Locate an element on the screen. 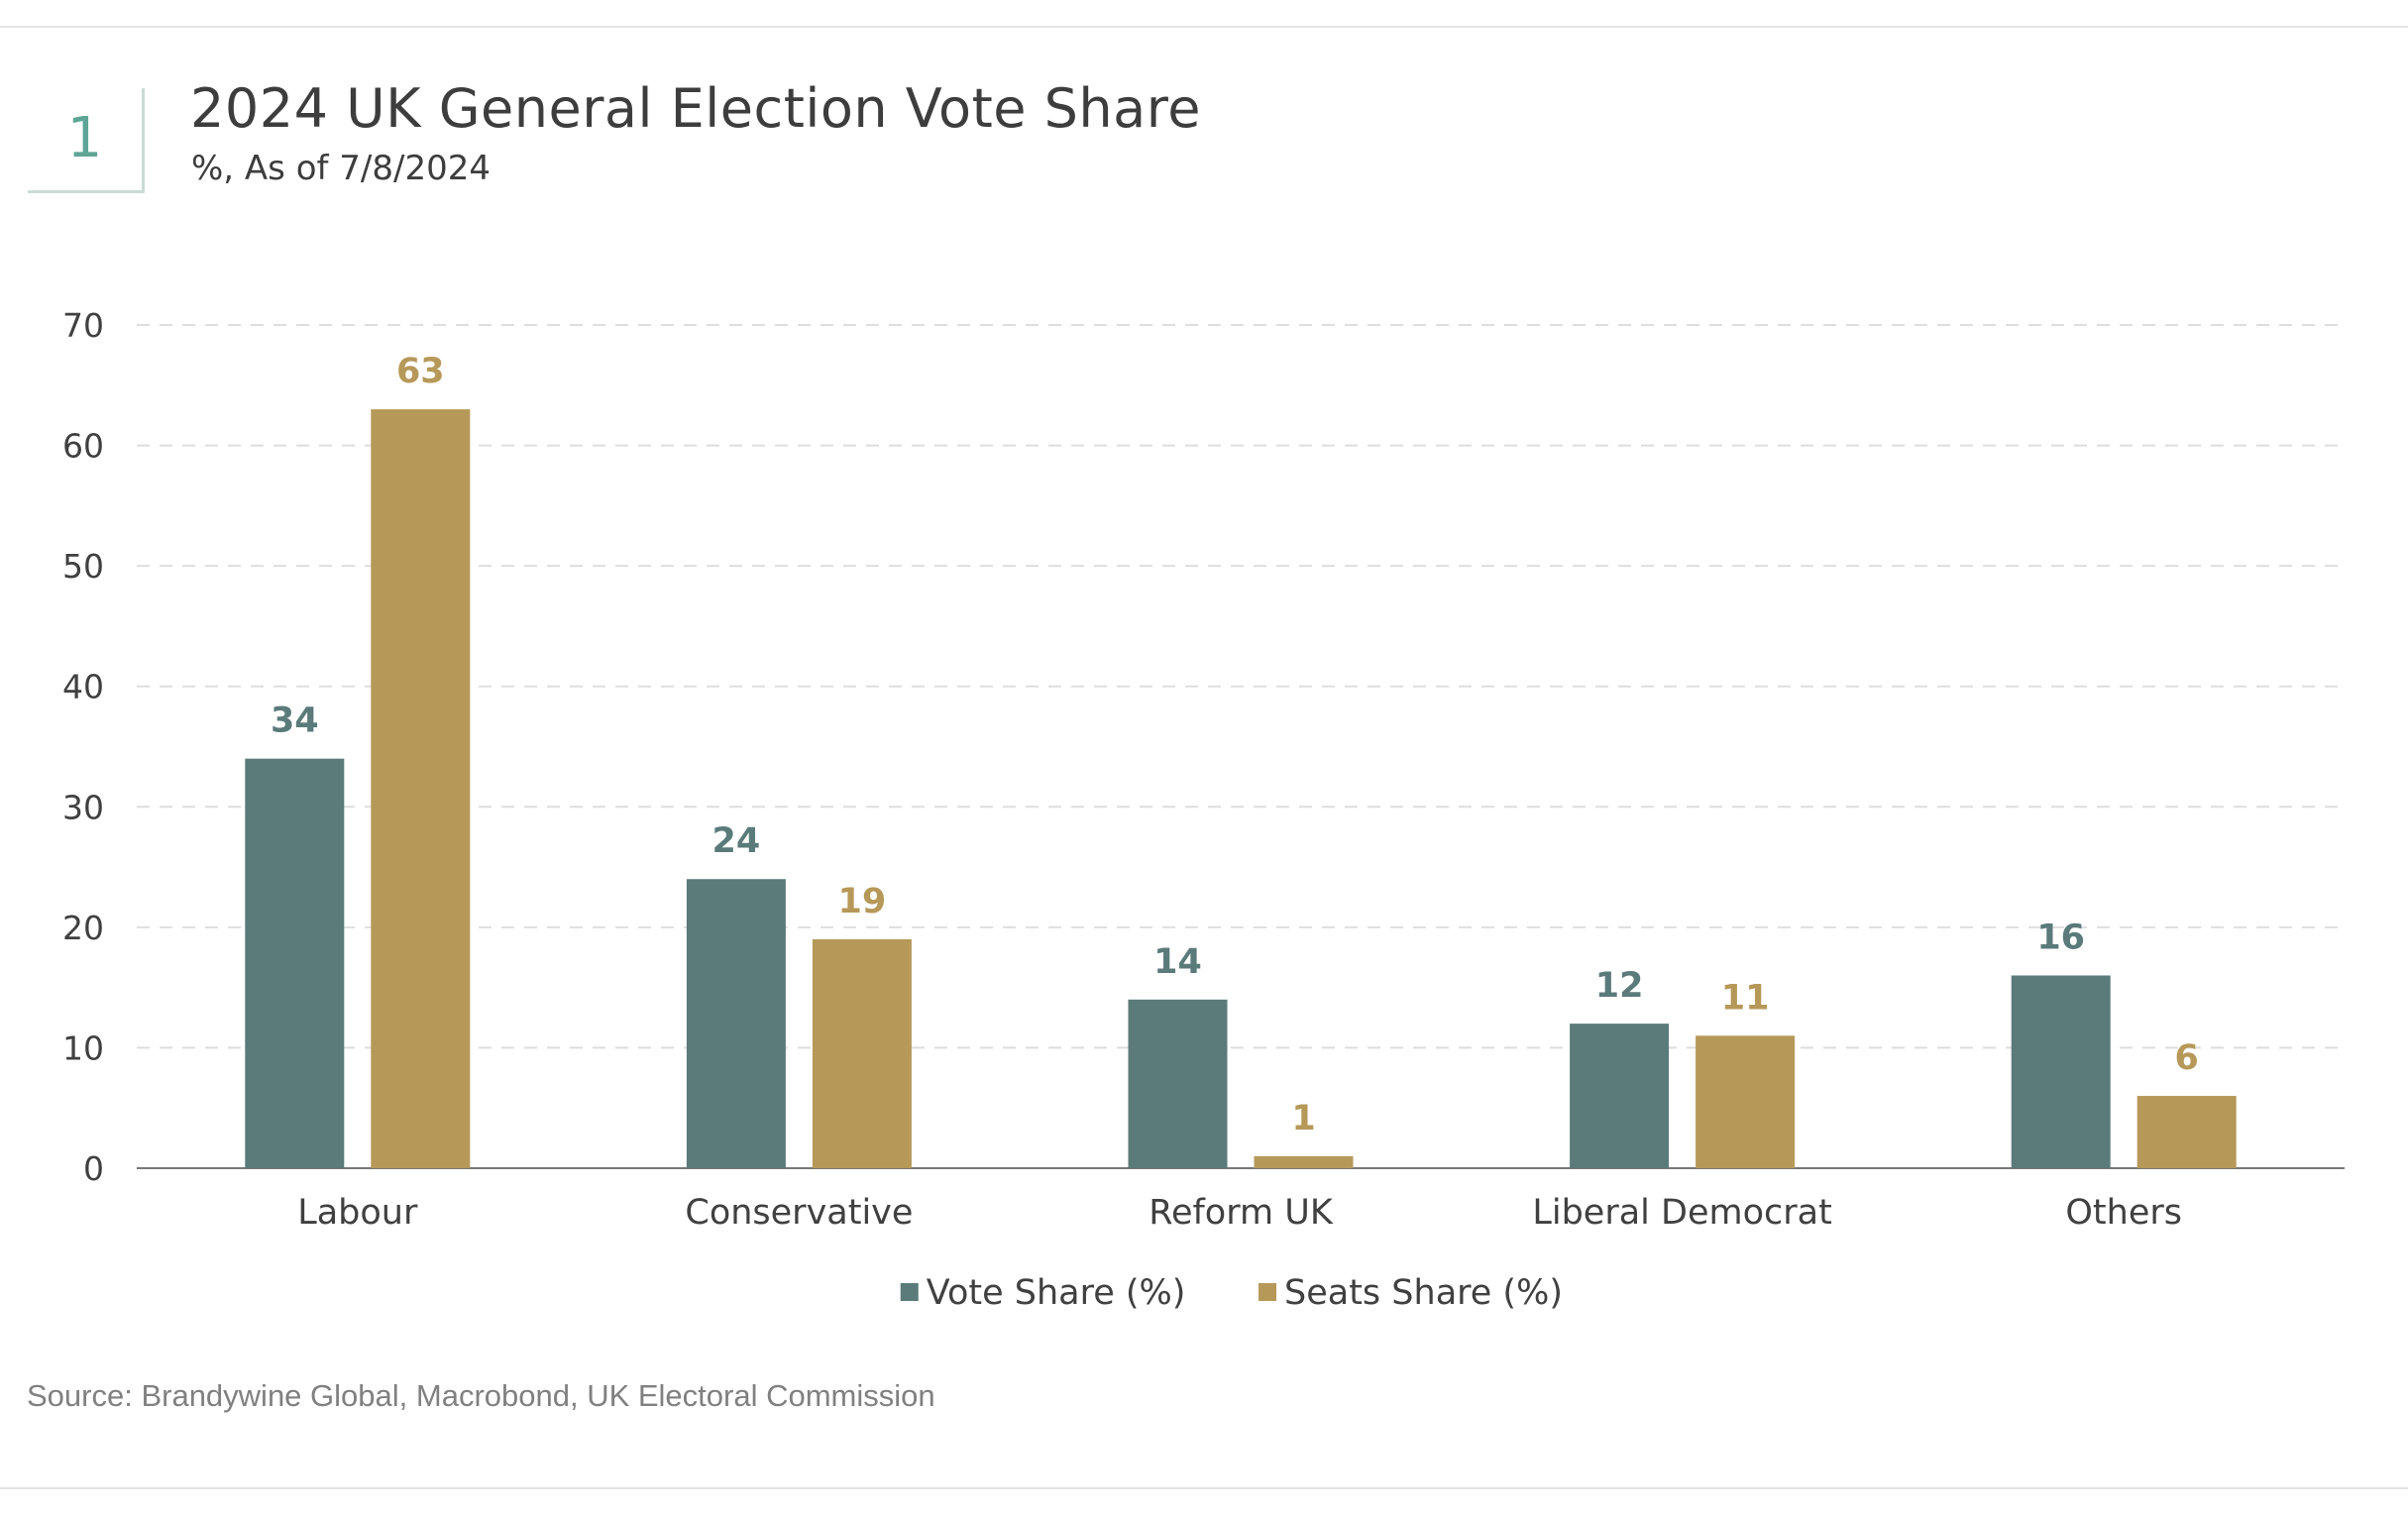 The height and width of the screenshot is (1514, 2408). data-label: 63 is located at coordinates (420, 371).